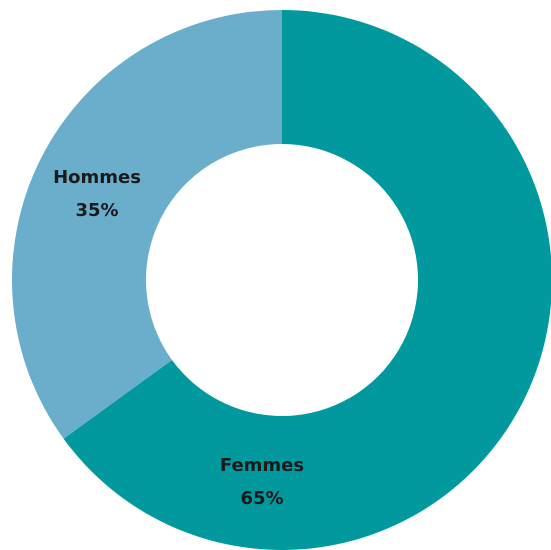  Describe the element at coordinates (96, 210) in the screenshot. I see `slice-value-label: 35%` at that location.